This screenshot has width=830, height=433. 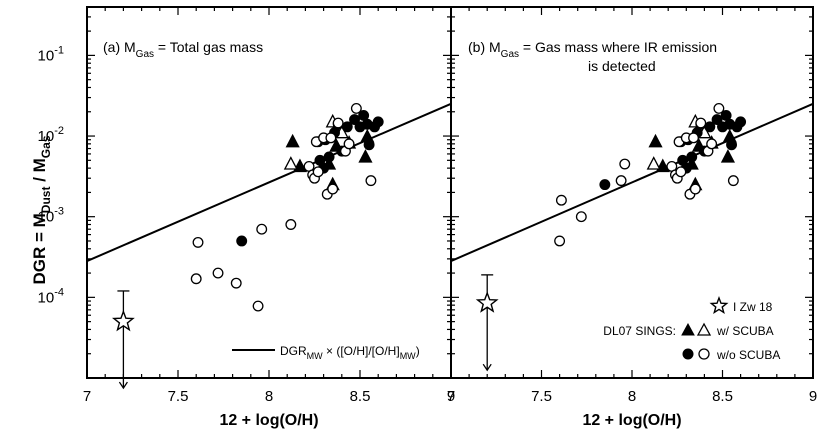 I want to click on panel-a-x-tick-labels: 7 7.5 8 8.5 9, so click(x=269, y=396).